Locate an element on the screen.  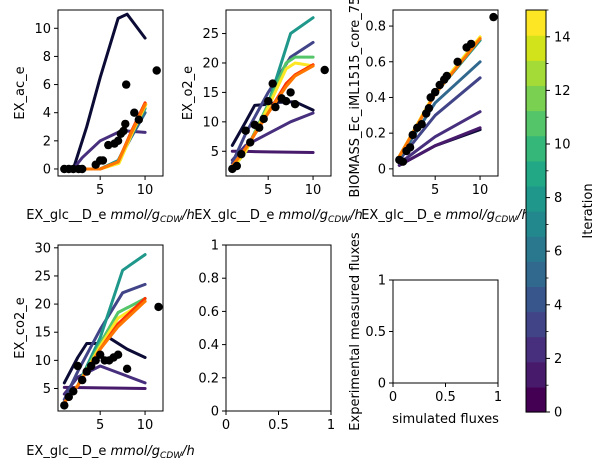
colorbar-tick-label: 4 is located at coordinates (558, 305).